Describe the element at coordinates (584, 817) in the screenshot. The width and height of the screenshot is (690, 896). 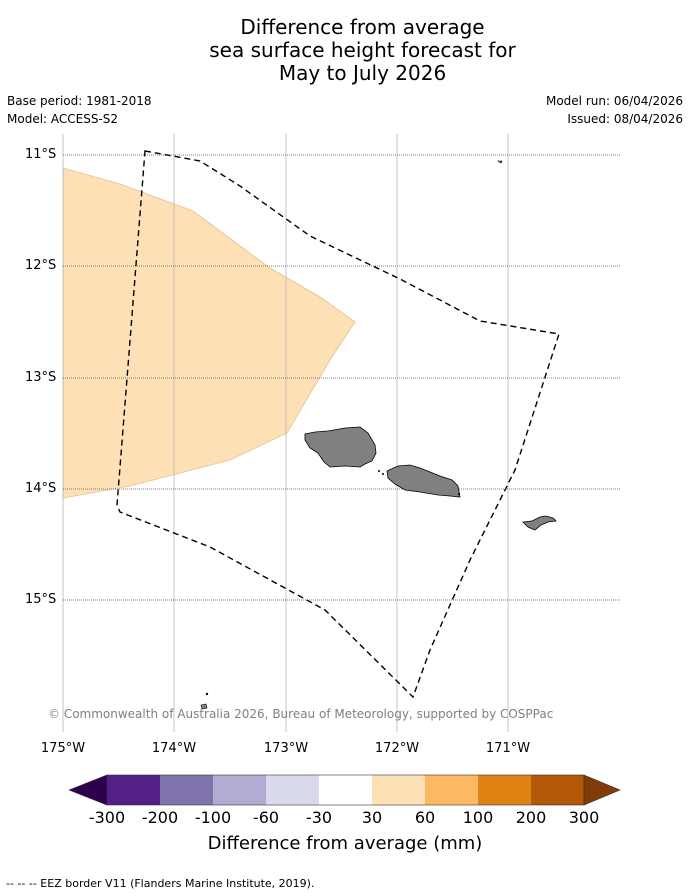
I see `colorbar-tick-10: 300` at that location.